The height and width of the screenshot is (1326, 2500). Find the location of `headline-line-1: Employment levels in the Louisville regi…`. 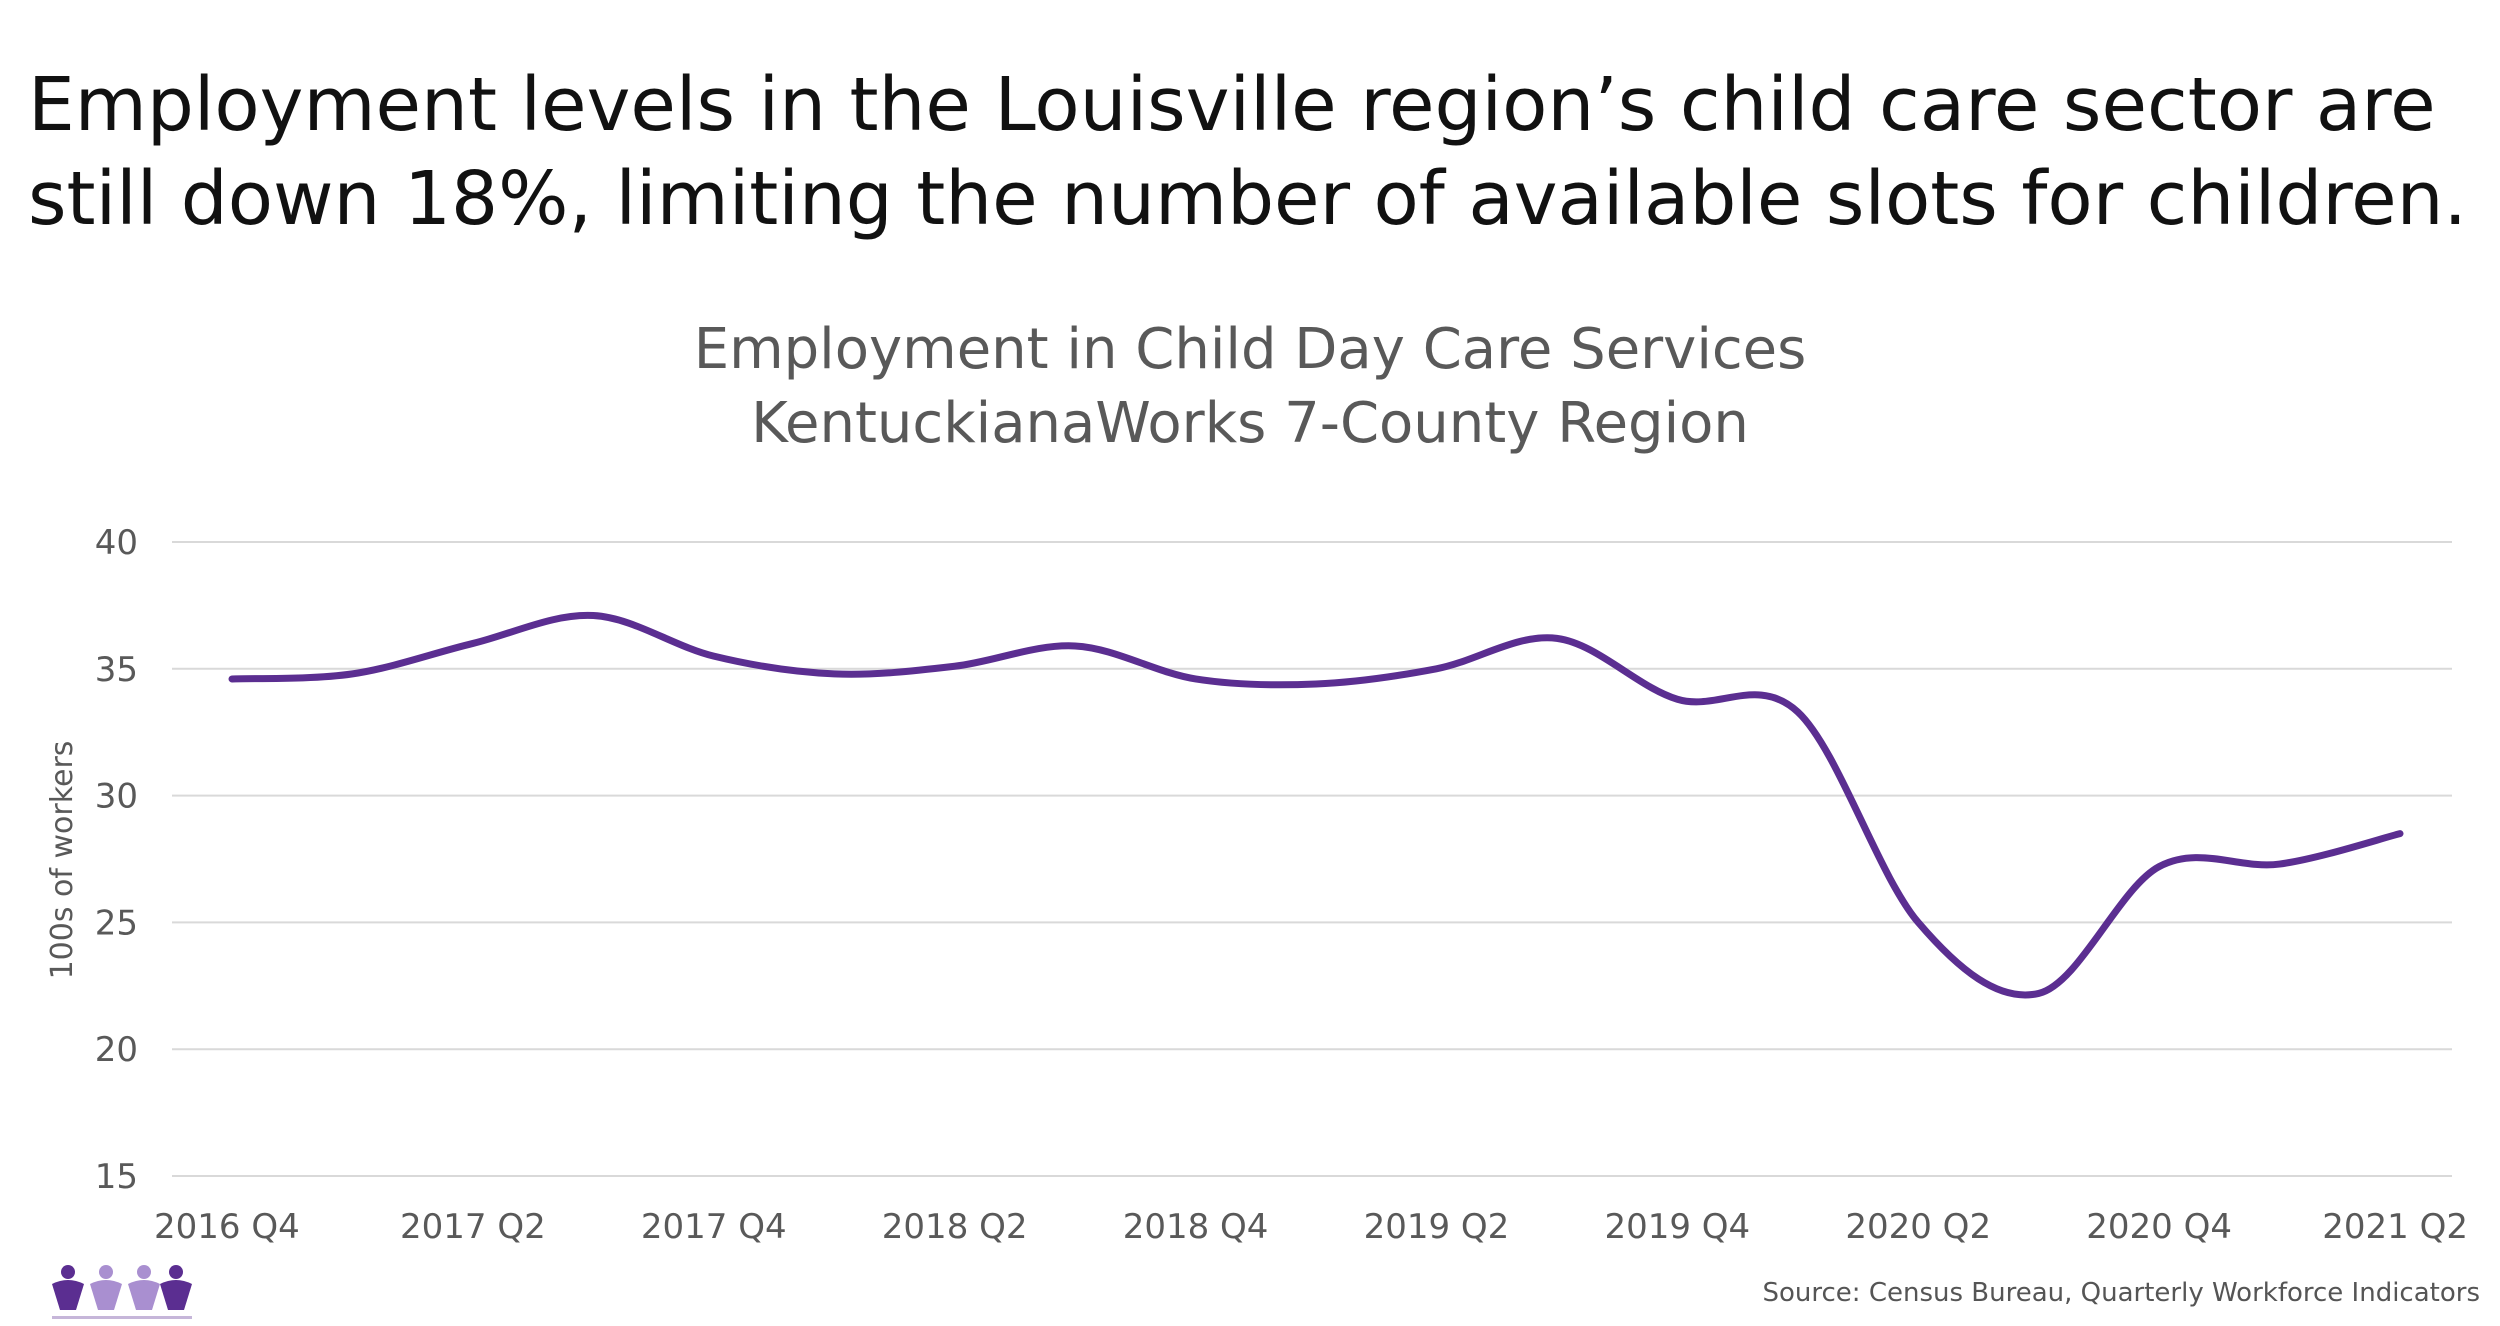

headline-line-1: Employment levels in the Louisville regi… is located at coordinates (1232, 105).